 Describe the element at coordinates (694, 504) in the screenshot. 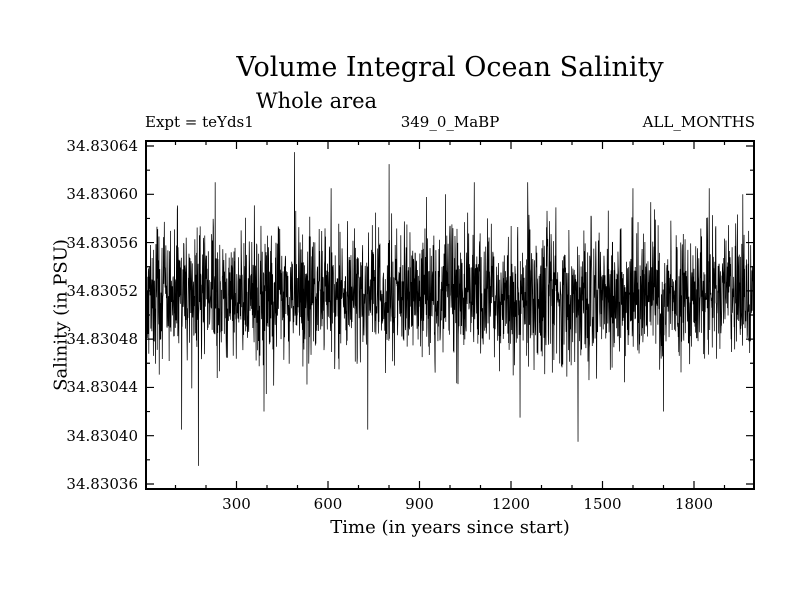

I see `x-tick-label: 1800` at that location.